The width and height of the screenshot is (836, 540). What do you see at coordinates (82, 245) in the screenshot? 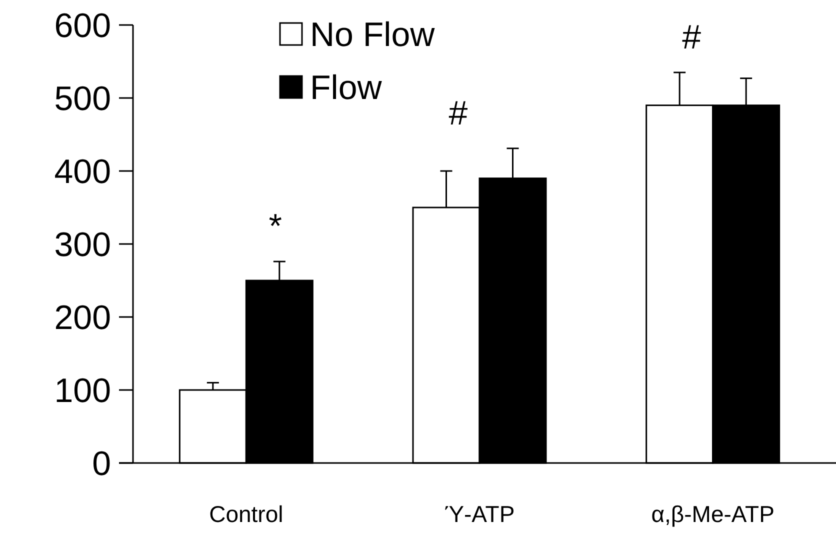
I see `y-tick-label: 300` at bounding box center [82, 245].